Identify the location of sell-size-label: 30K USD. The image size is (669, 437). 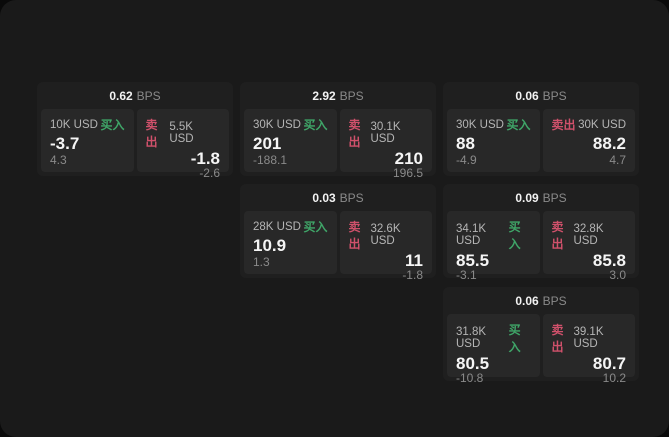
(602, 124).